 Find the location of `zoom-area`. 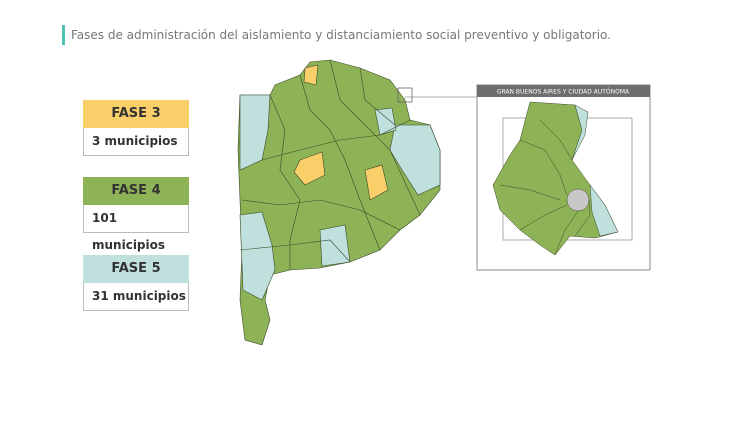

zoom-area is located at coordinates (405, 95).